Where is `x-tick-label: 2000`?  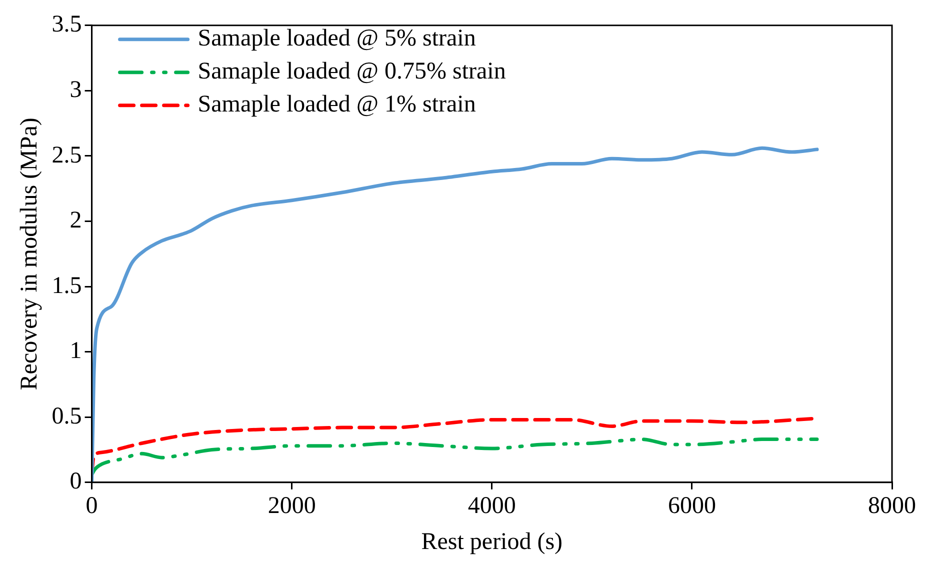
x-tick-label: 2000 is located at coordinates (292, 506).